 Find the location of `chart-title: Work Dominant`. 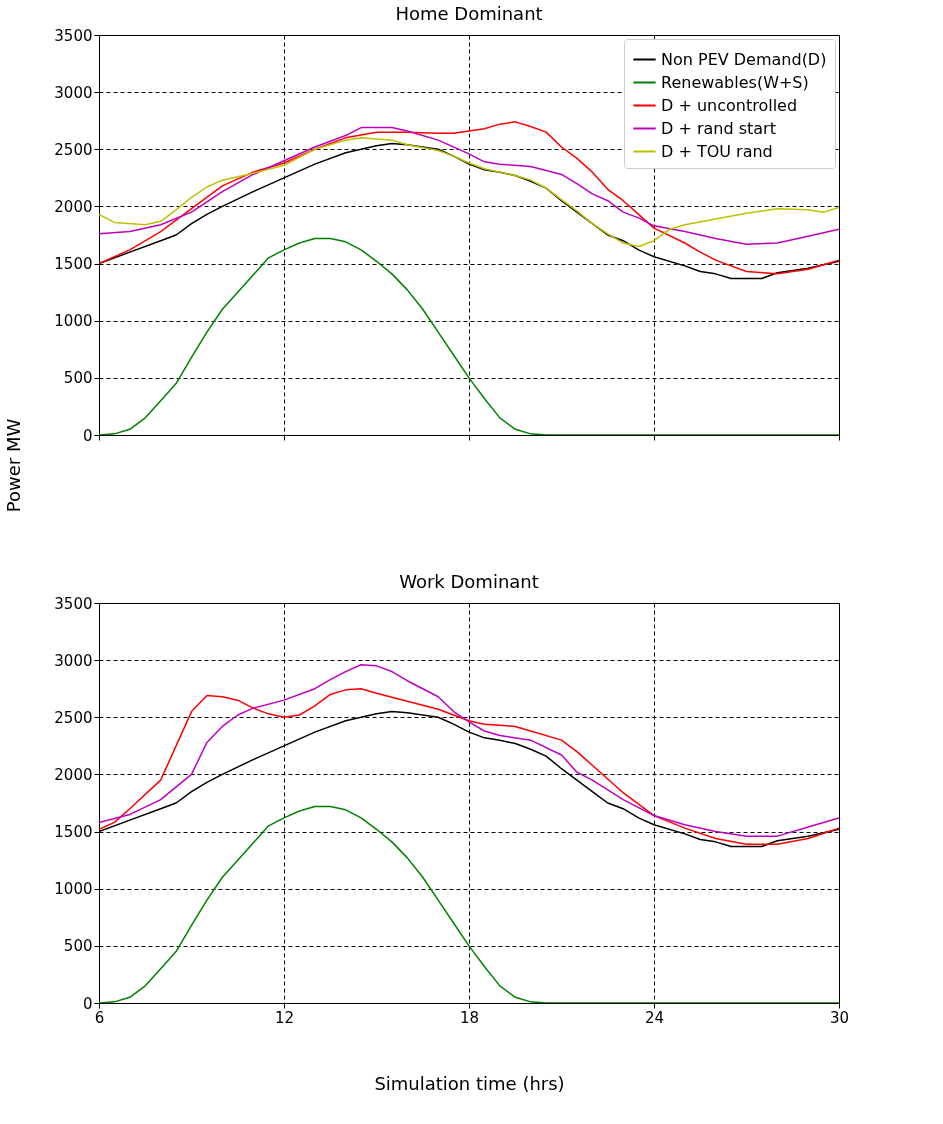

chart-title: Work Dominant is located at coordinates (469, 581).